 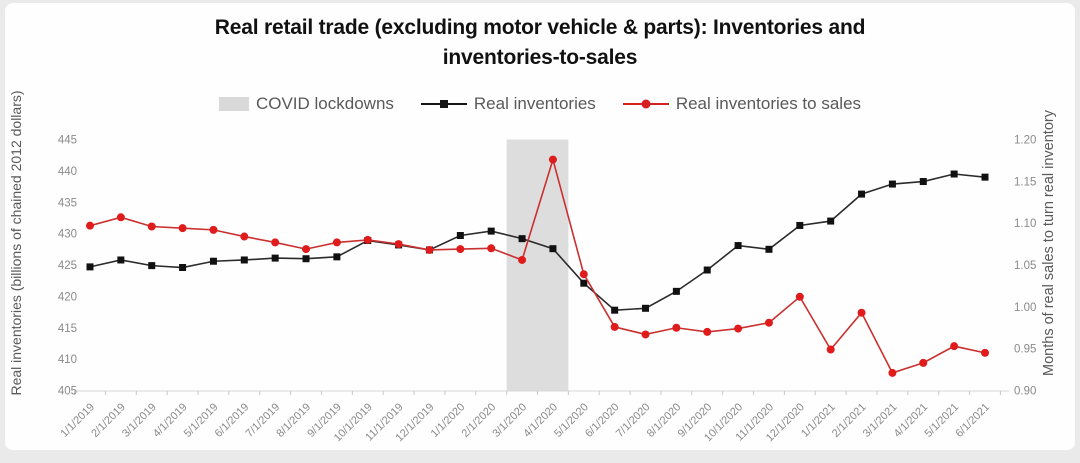 What do you see at coordinates (1025, 308) in the screenshot?
I see `right-axis-tick-label: 1.00` at bounding box center [1025, 308].